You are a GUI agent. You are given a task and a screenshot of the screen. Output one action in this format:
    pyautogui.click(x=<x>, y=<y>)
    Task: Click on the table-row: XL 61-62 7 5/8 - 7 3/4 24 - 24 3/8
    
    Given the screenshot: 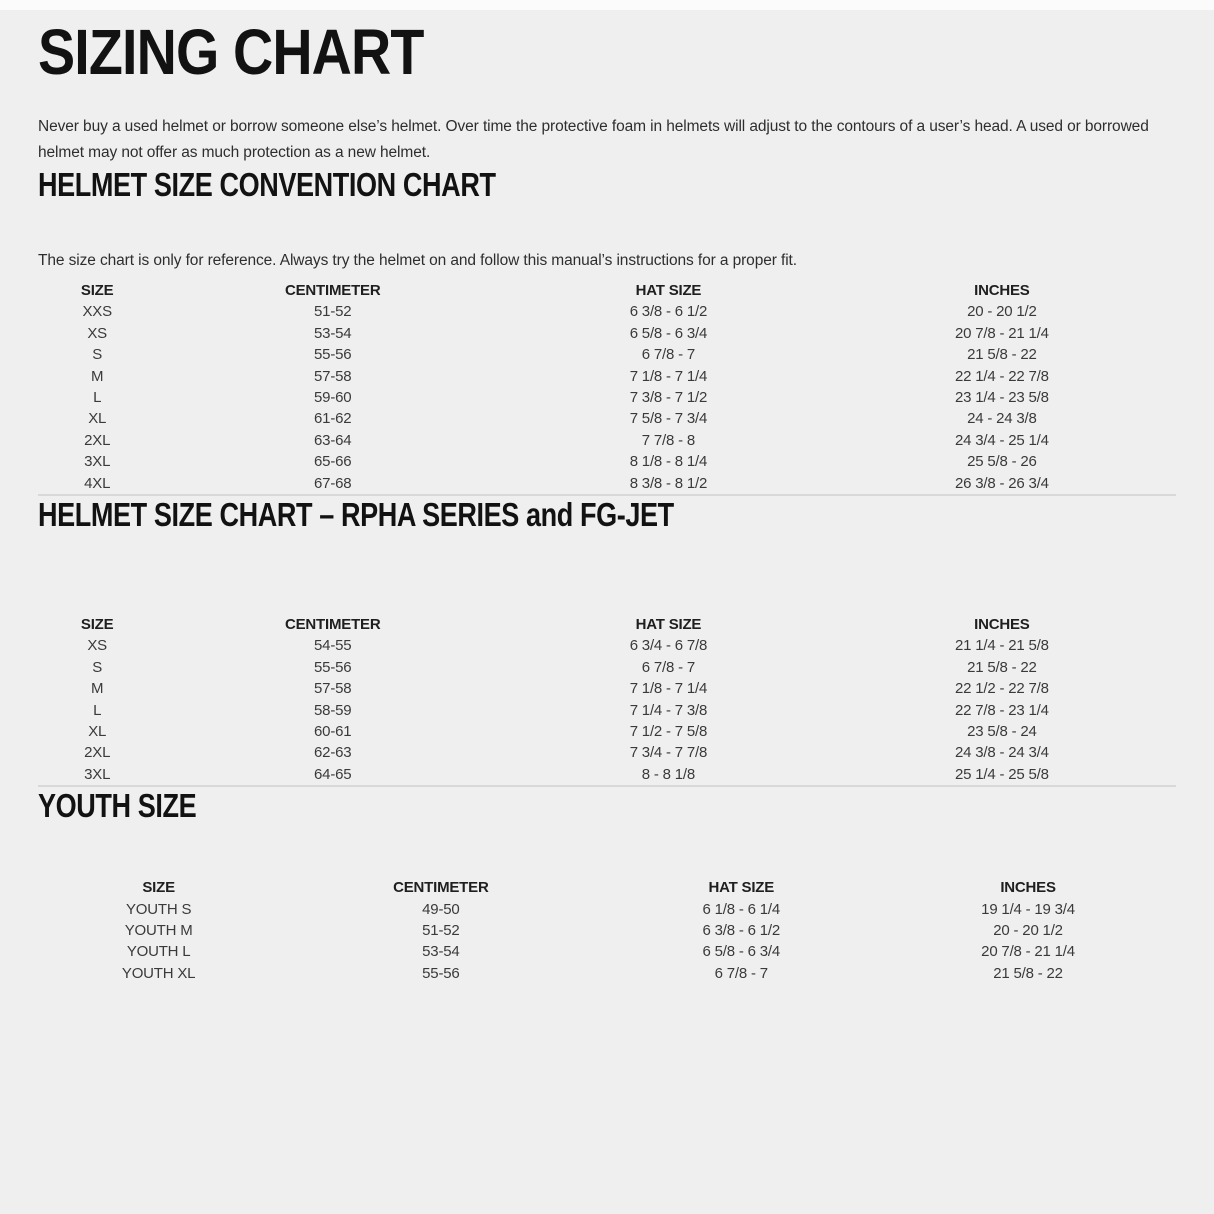 What is the action you would take?
    pyautogui.click(x=607, y=418)
    